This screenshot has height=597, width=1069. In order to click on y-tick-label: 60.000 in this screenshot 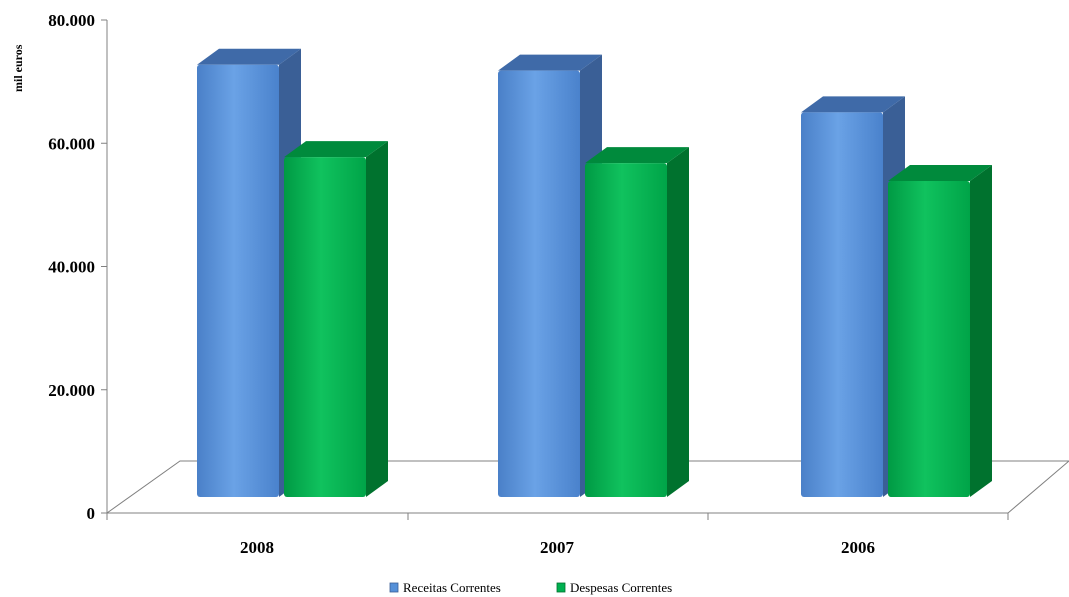, I will do `click(71, 143)`.